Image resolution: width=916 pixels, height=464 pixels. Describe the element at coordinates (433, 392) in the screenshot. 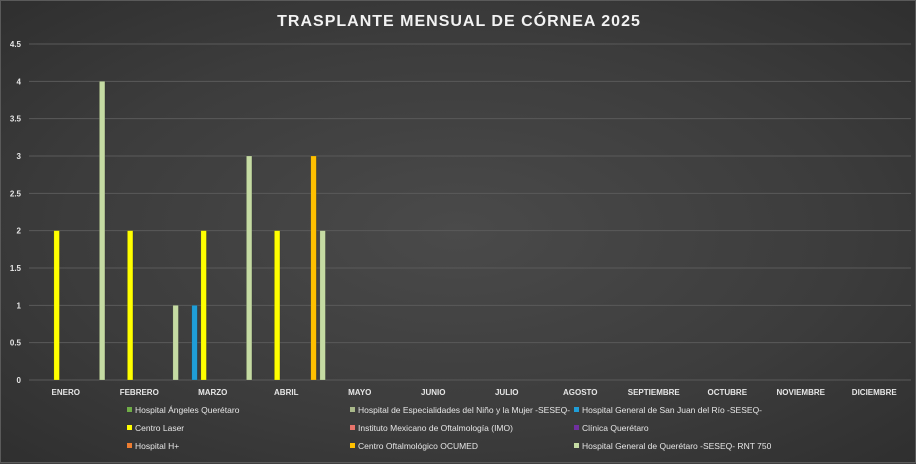

I see `x-tick-label: JUNIO` at that location.